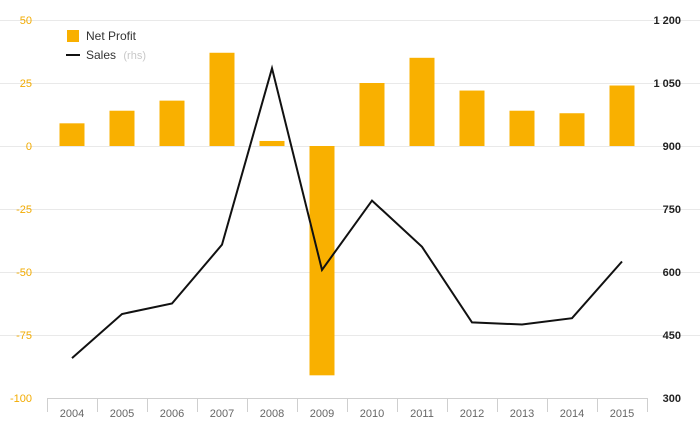  What do you see at coordinates (24, 336) in the screenshot?
I see `left-tick-label-5: -75` at bounding box center [24, 336].